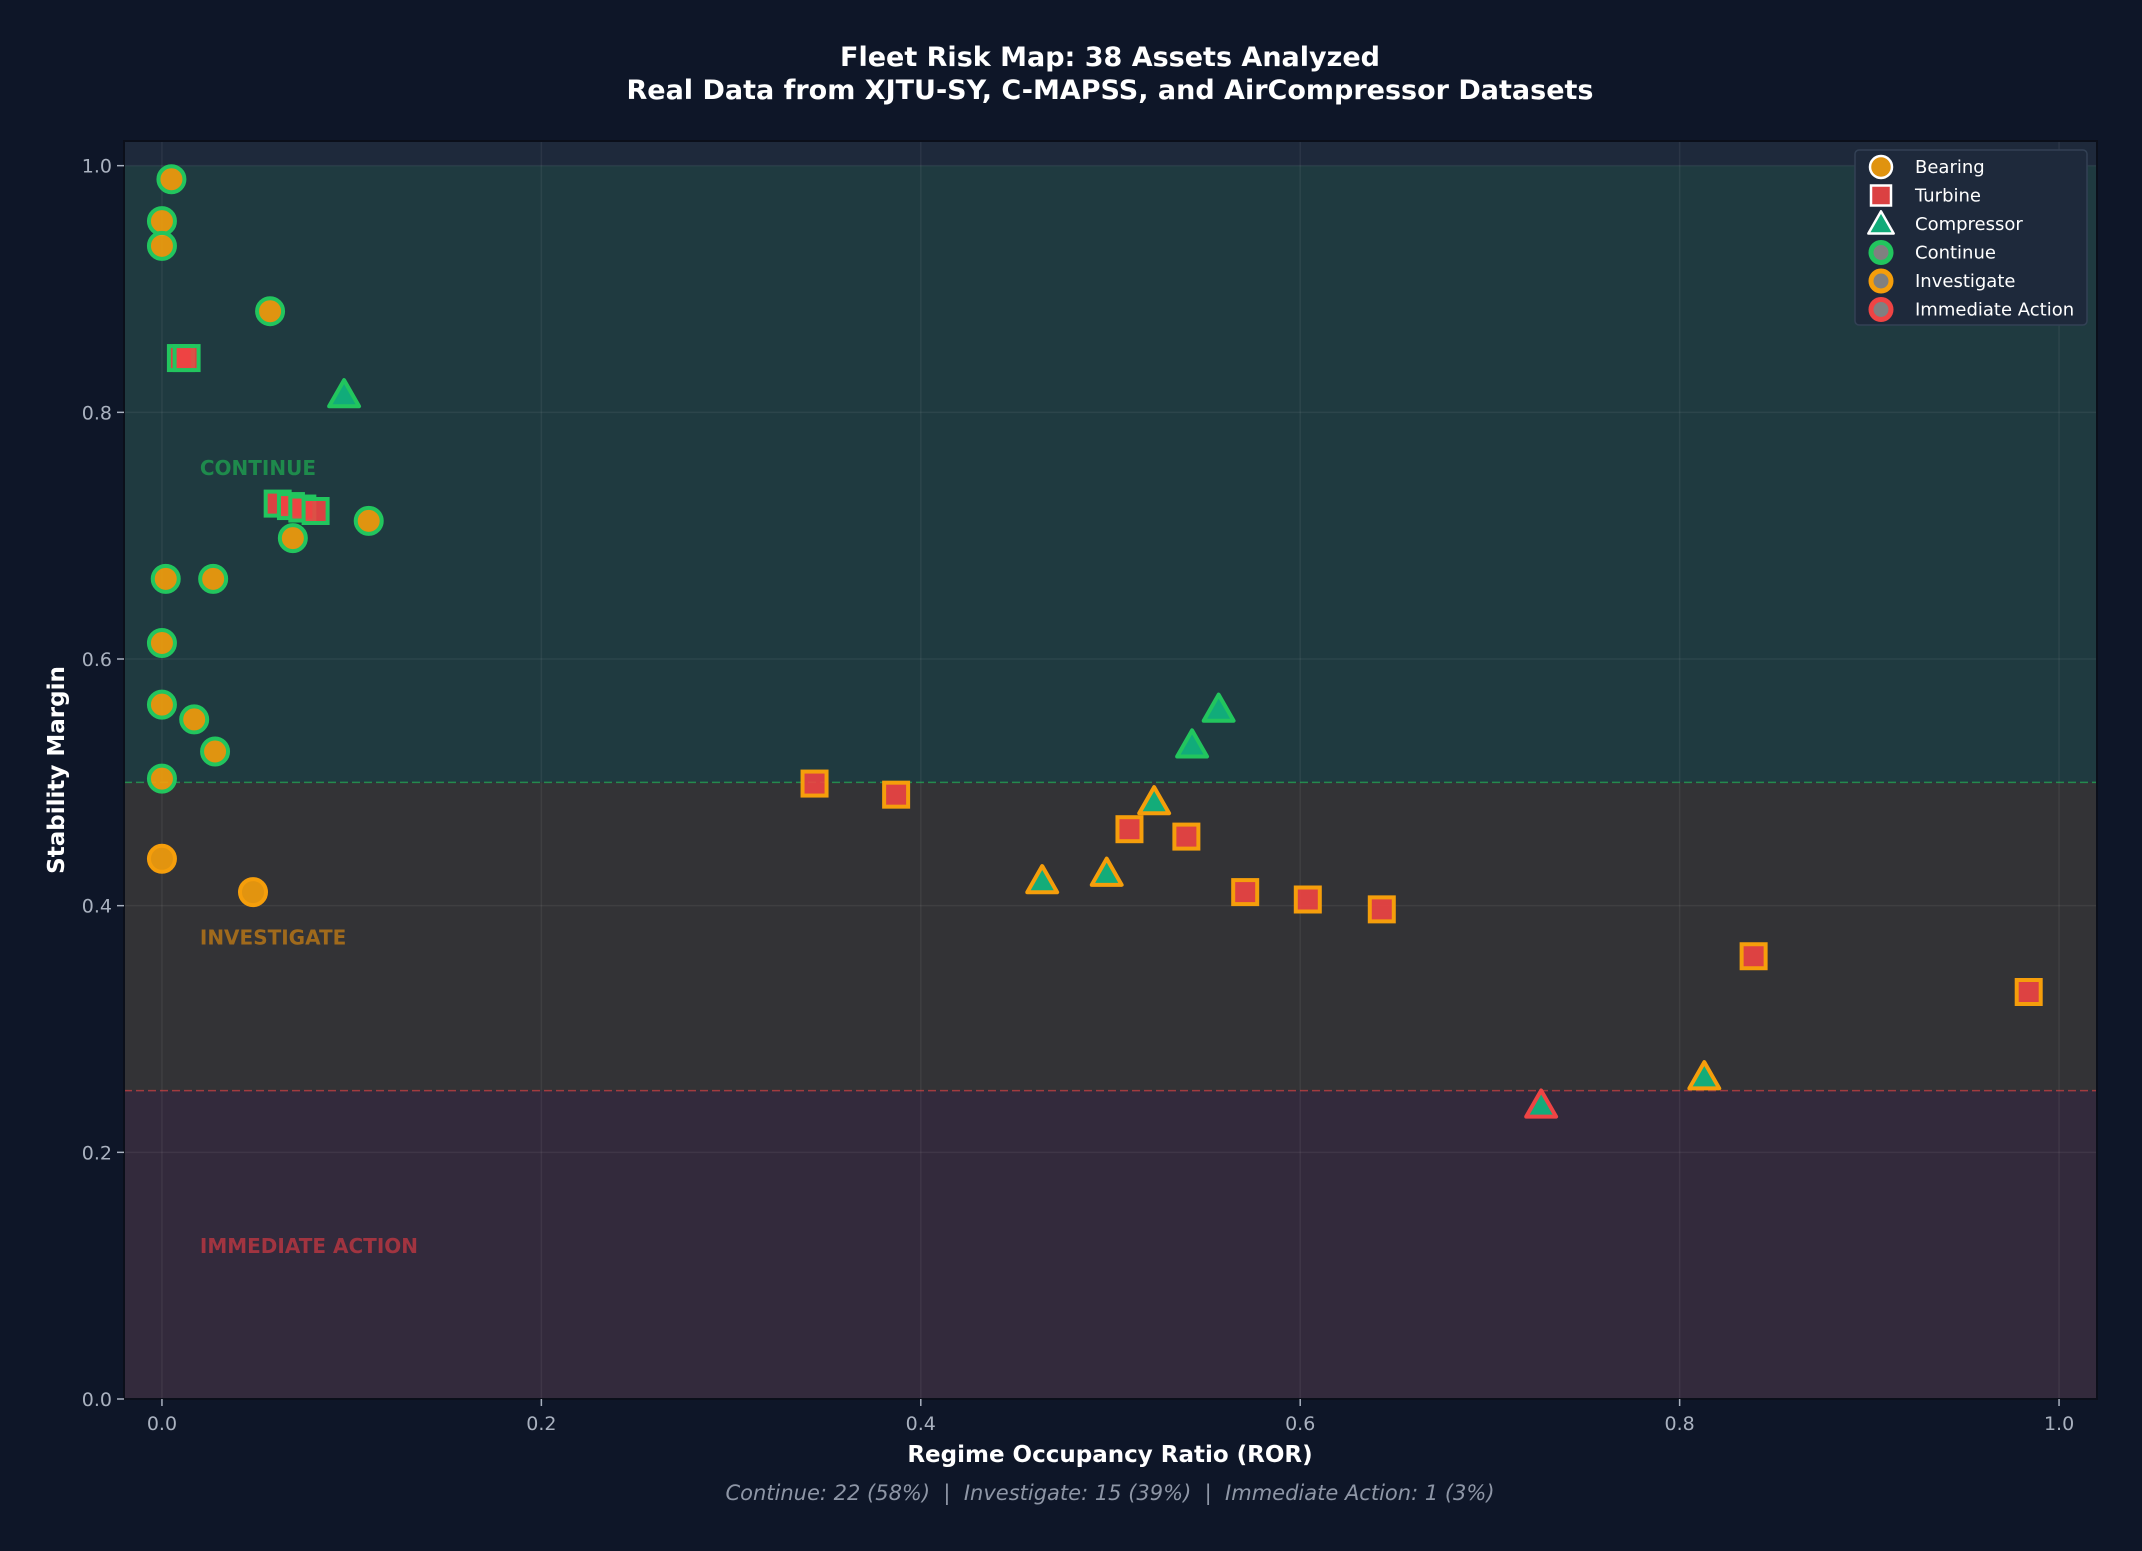  Describe the element at coordinates (921, 1424) in the screenshot. I see `x-tick-label: 0.4` at that location.